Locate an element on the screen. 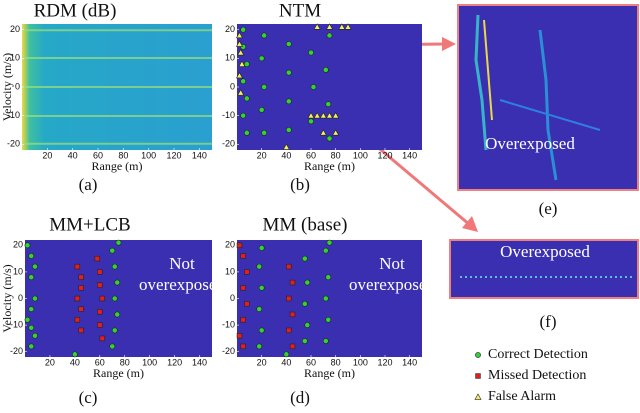 This screenshot has height=413, width=640. zoom-e-streaks is located at coordinates (537, 97).